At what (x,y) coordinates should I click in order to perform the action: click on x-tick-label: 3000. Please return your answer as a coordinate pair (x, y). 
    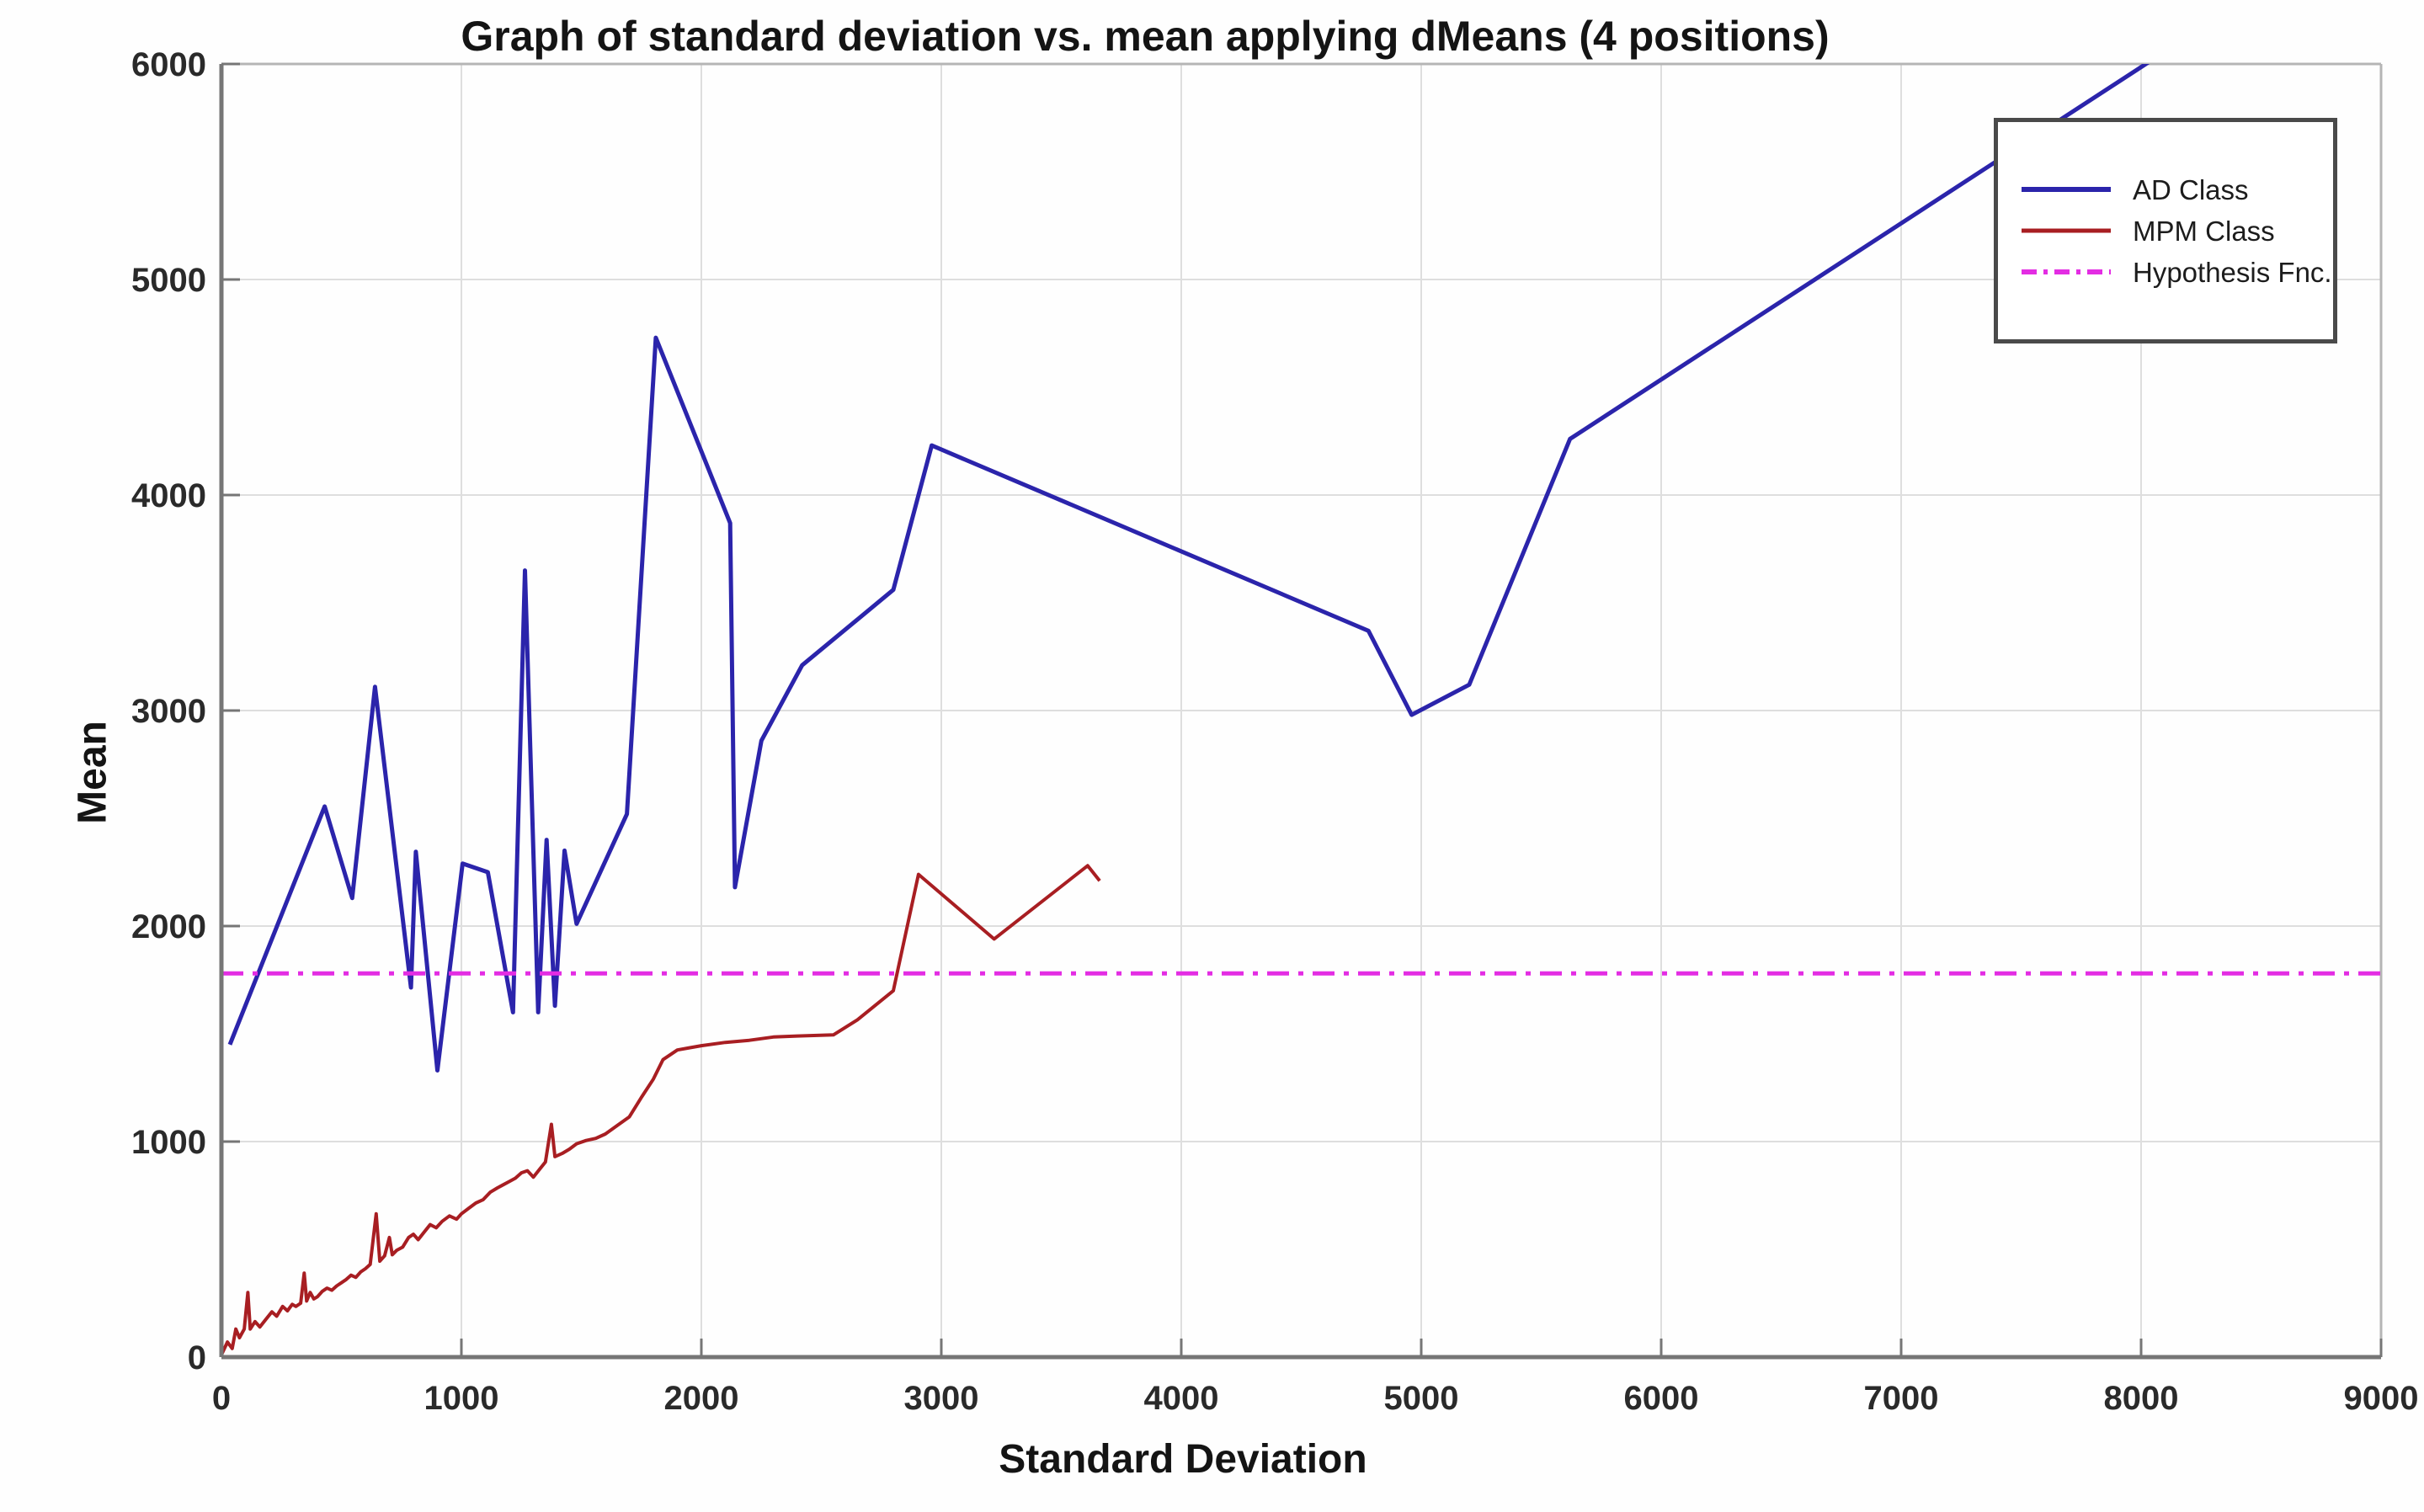
    Looking at the image, I should click on (941, 1399).